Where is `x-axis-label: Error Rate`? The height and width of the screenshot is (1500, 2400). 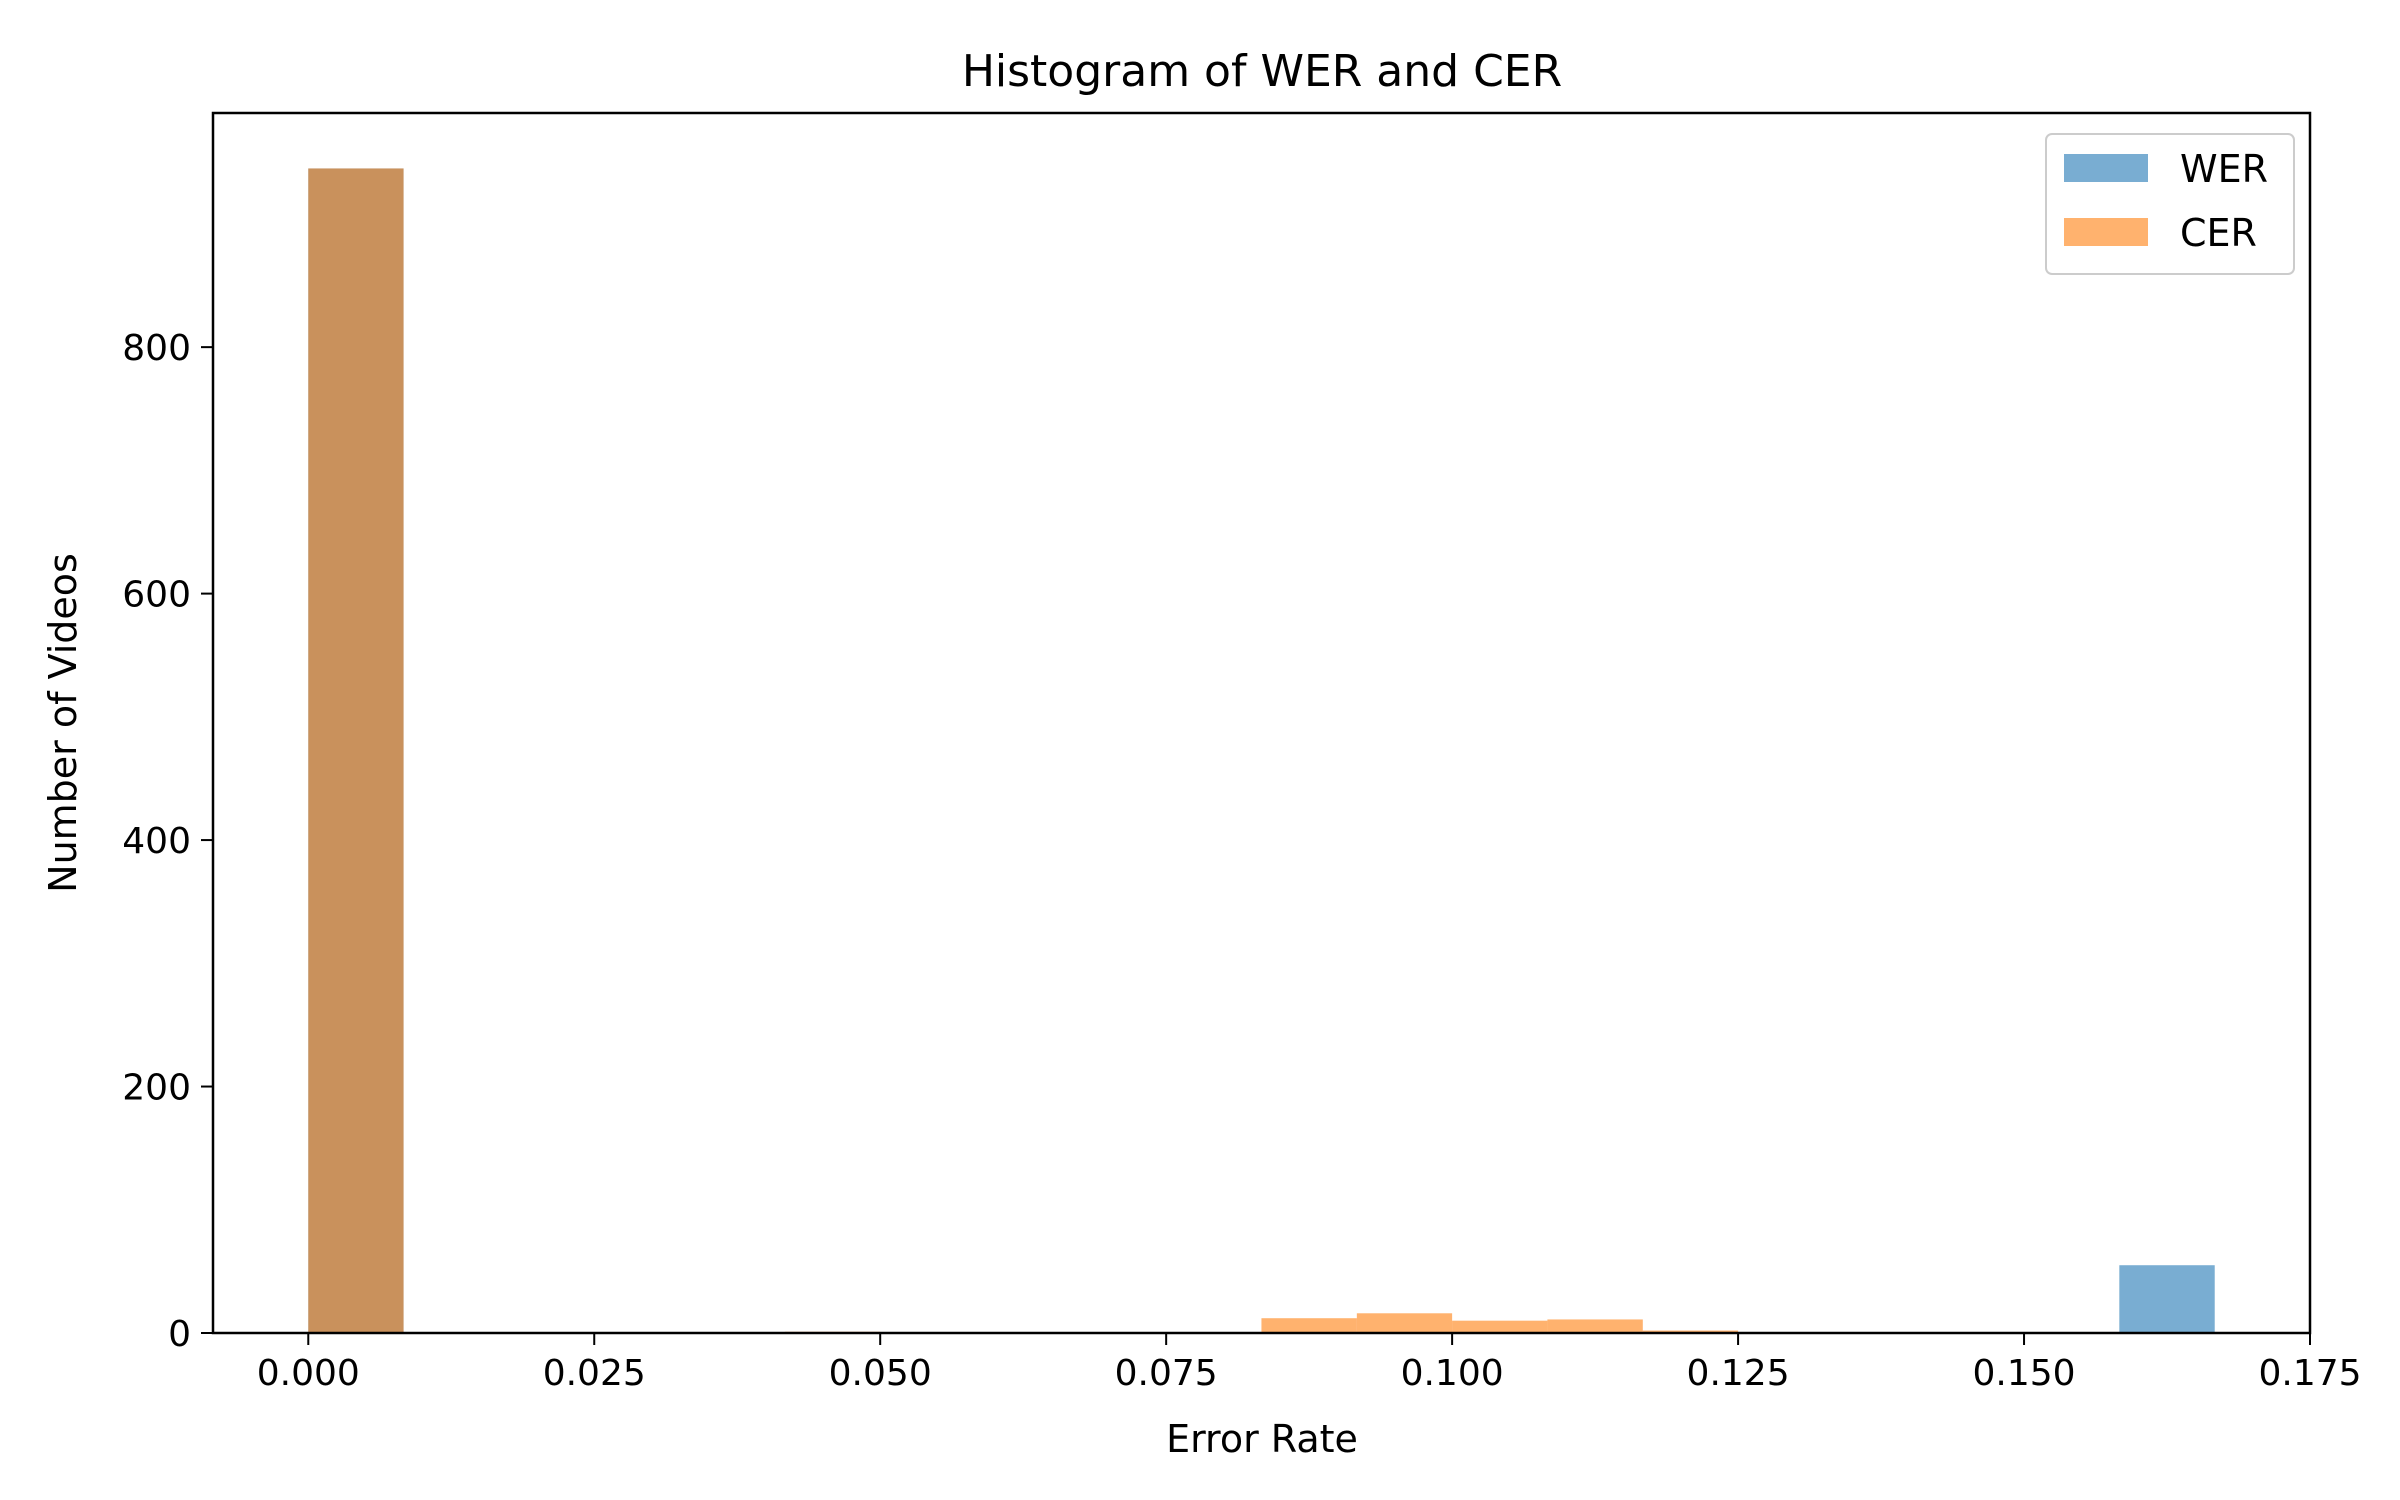 x-axis-label: Error Rate is located at coordinates (1262, 1439).